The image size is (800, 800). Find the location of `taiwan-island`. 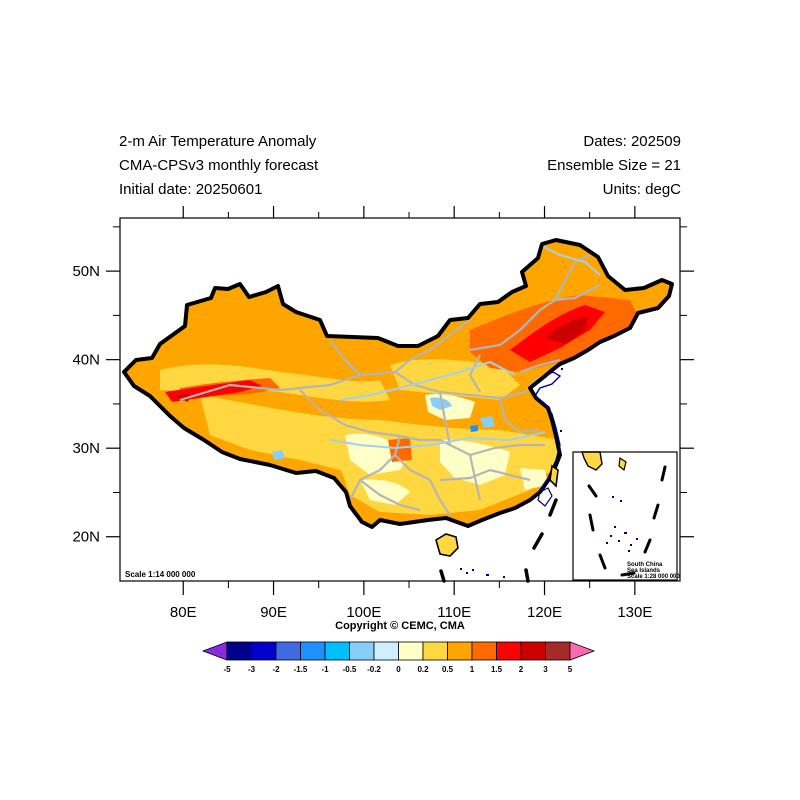

taiwan-island is located at coordinates (554, 476).